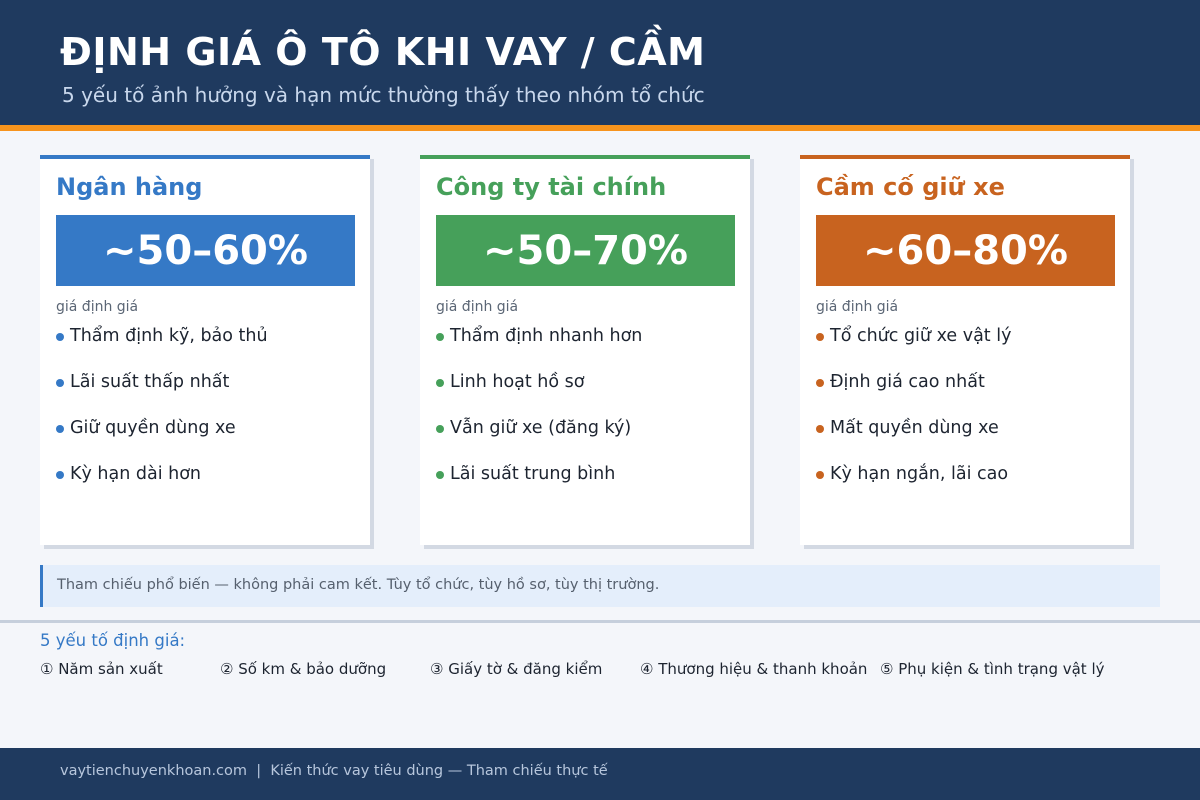  Describe the element at coordinates (539, 394) in the screenshot. I see `card-item: Linh hoạt hồ sơ` at that location.